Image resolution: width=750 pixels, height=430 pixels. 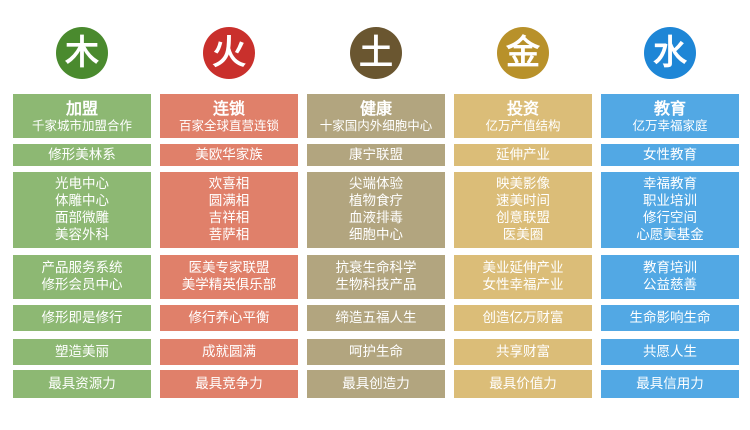 I want to click on header-subtitle: 亿万幸福家庭, so click(x=670, y=125).